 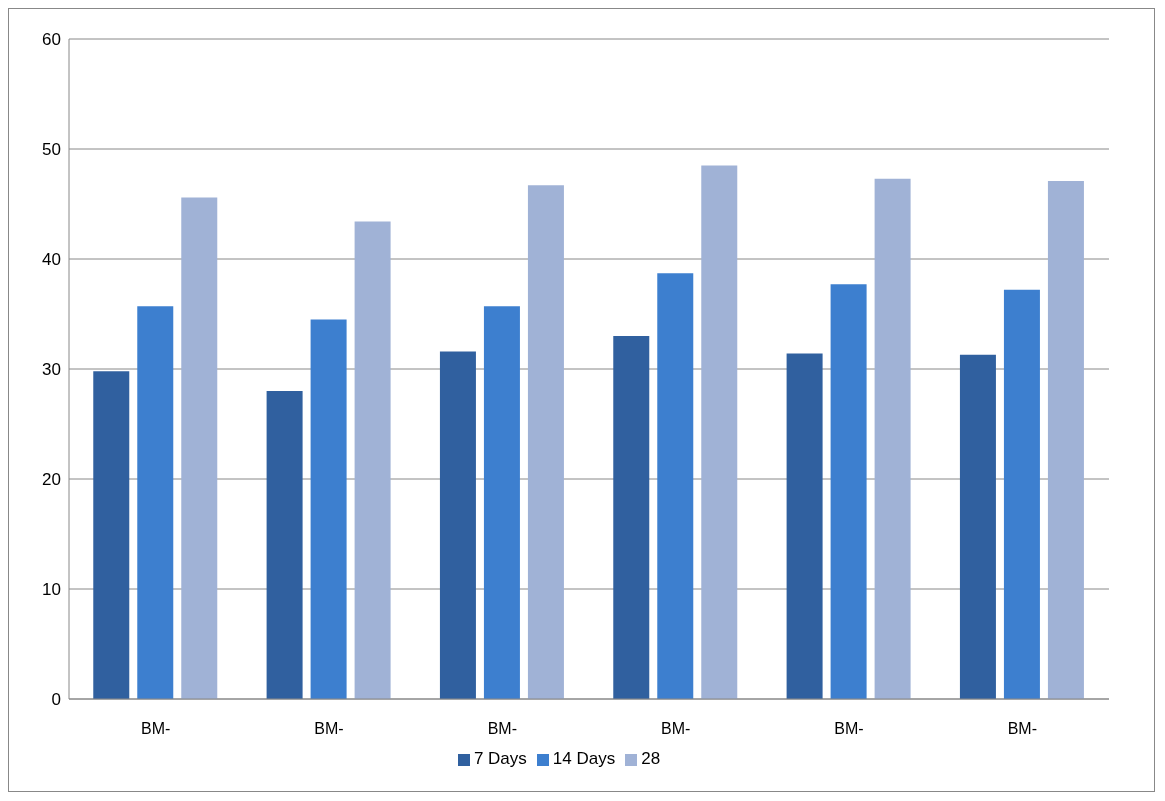 I want to click on y-tick-label: 40, so click(x=51, y=260).